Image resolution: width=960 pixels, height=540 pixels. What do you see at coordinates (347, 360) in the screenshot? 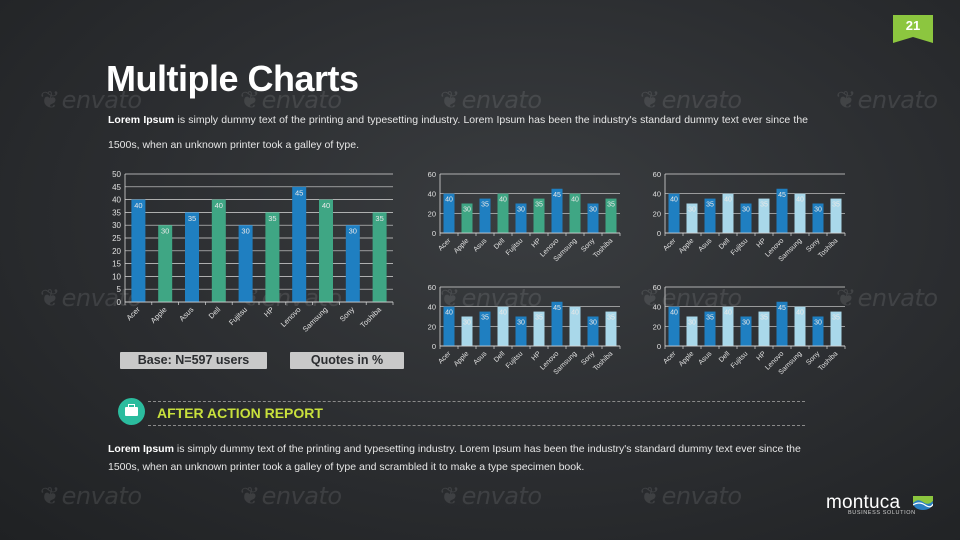
I see `quotes-button: Quotes in %` at bounding box center [347, 360].